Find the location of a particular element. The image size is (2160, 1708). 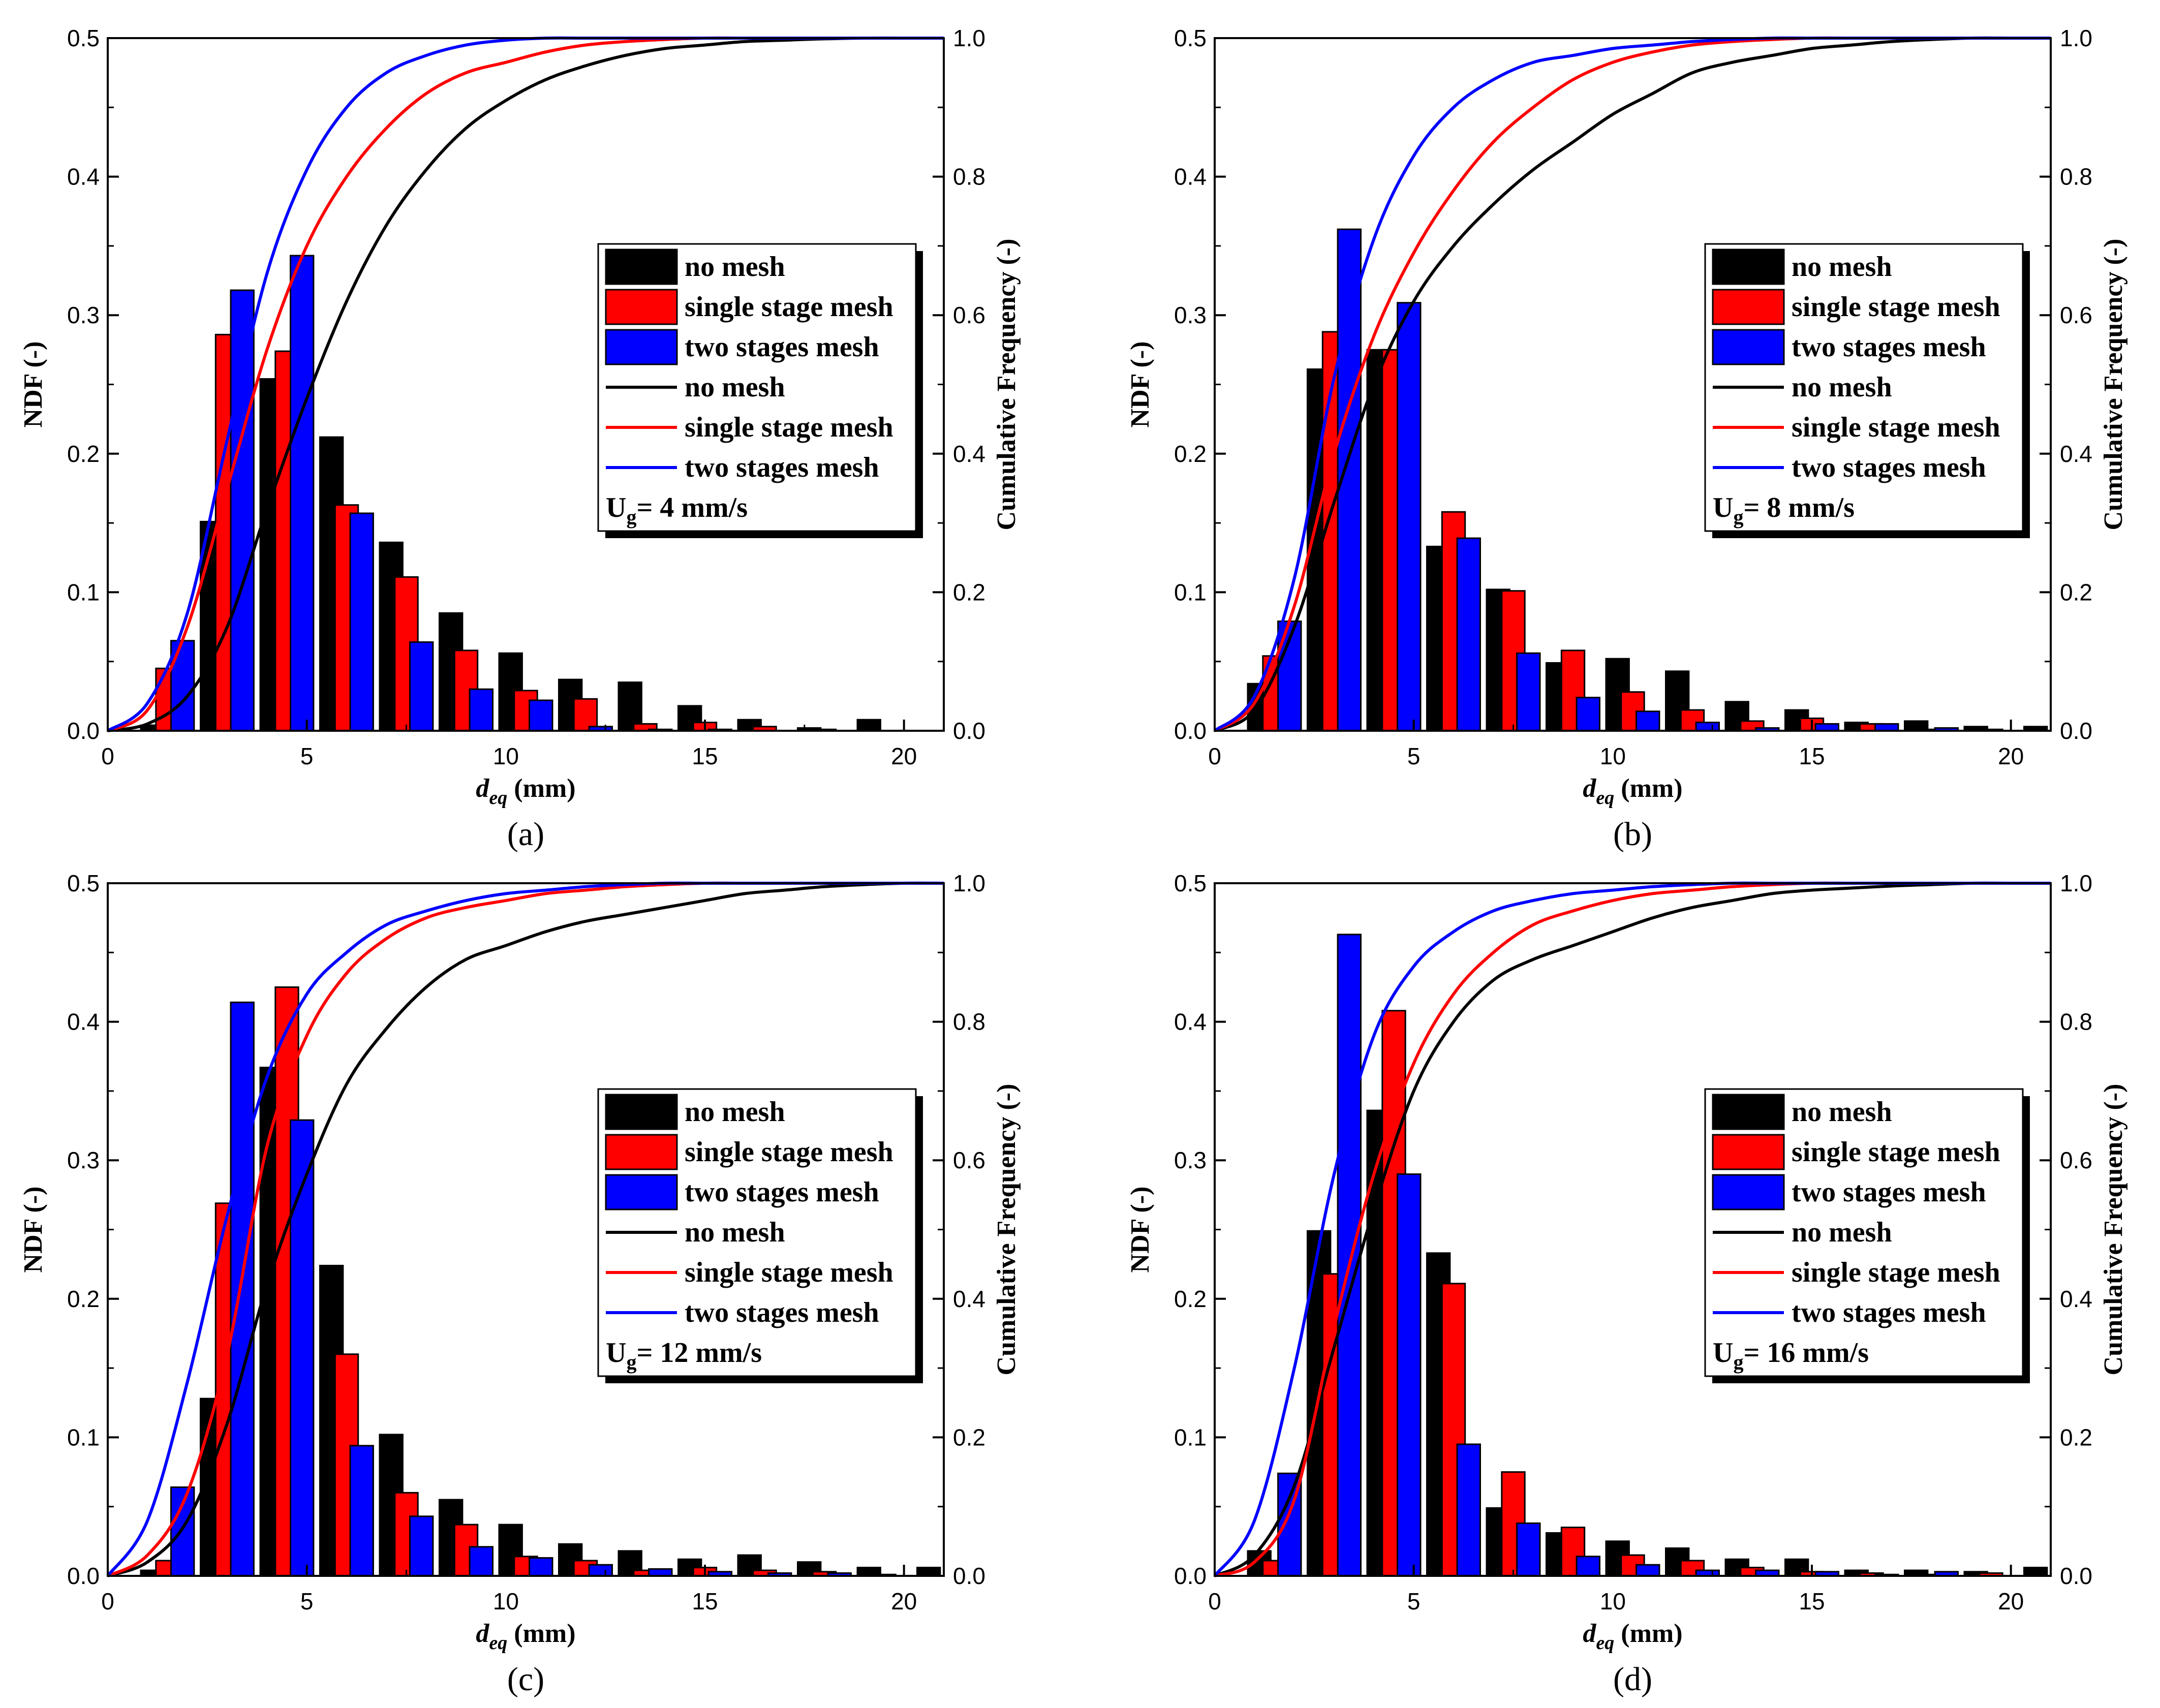

y-left-tick-label: 0.2 is located at coordinates (1190, 454).